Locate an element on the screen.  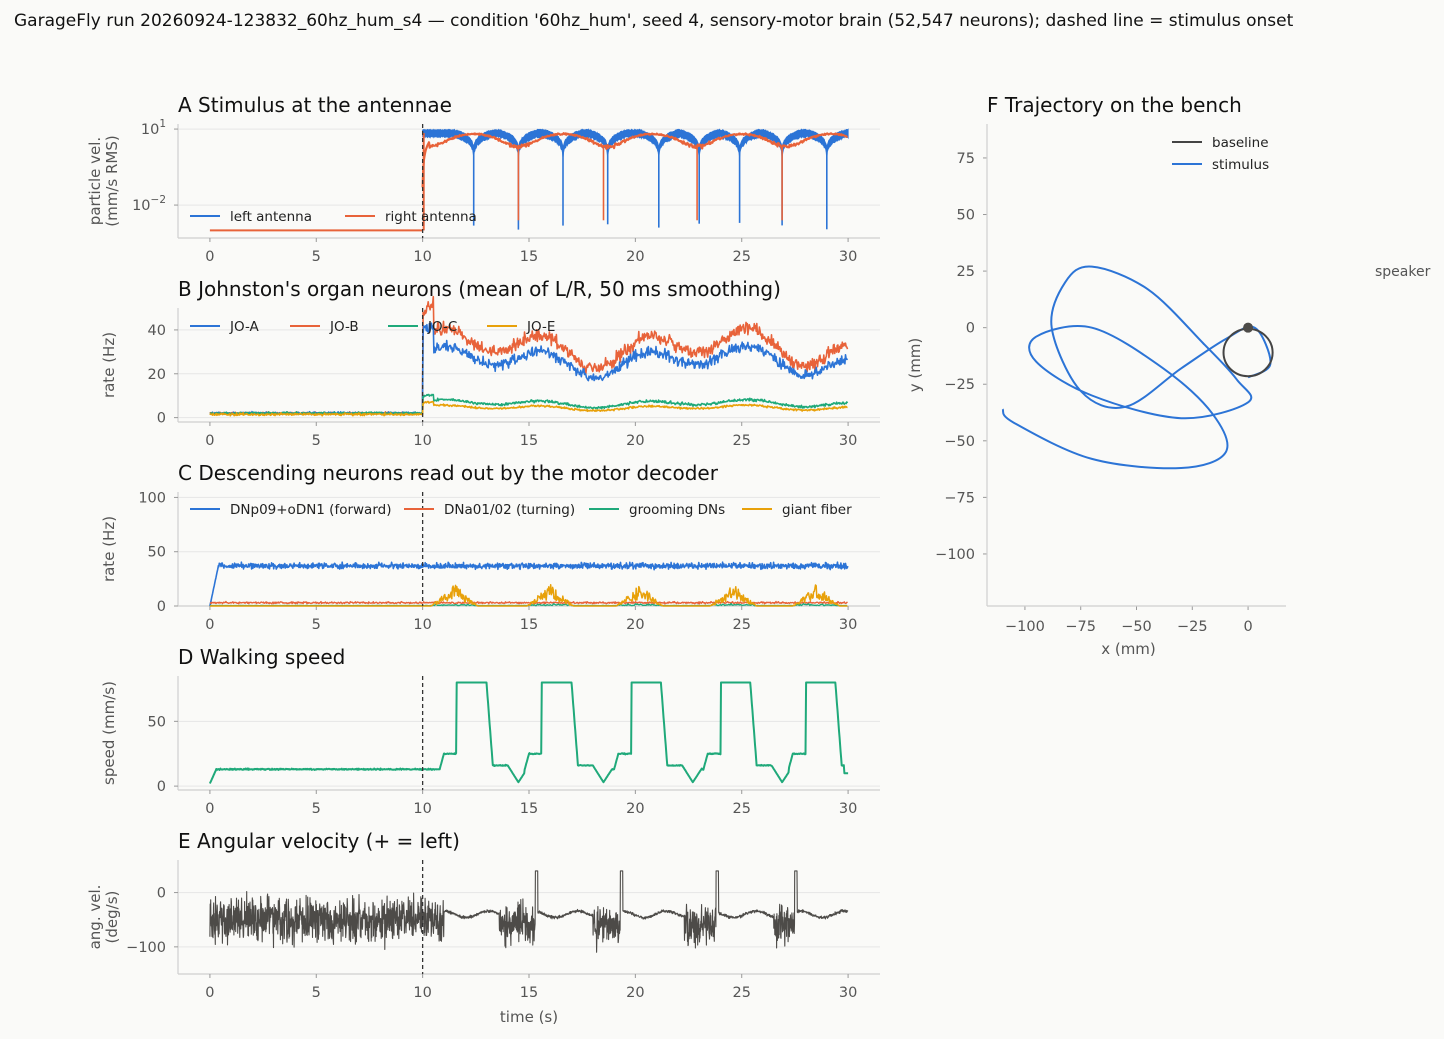
legend-entry: JO-E is located at coordinates (540, 327).